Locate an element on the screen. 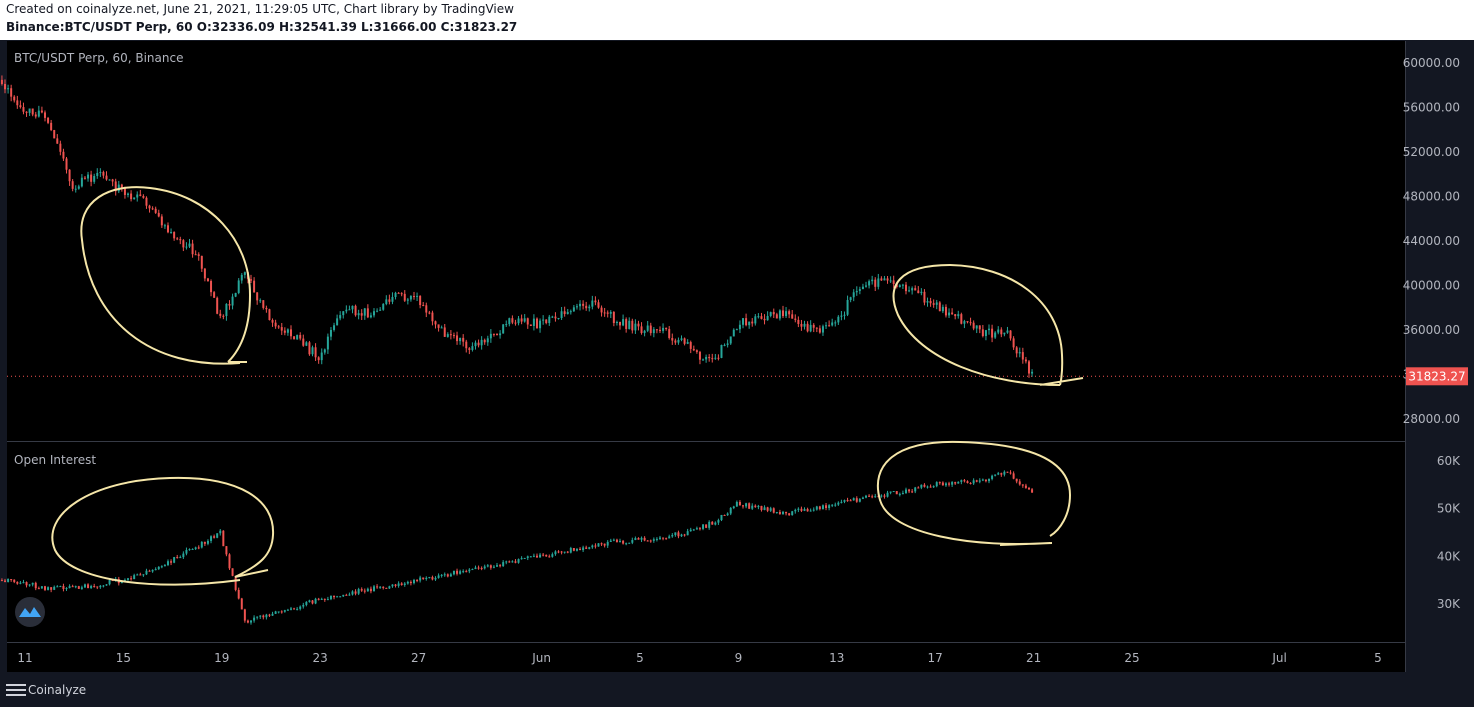 This screenshot has width=1474, height=707. hamburger-icon is located at coordinates (16, 691).